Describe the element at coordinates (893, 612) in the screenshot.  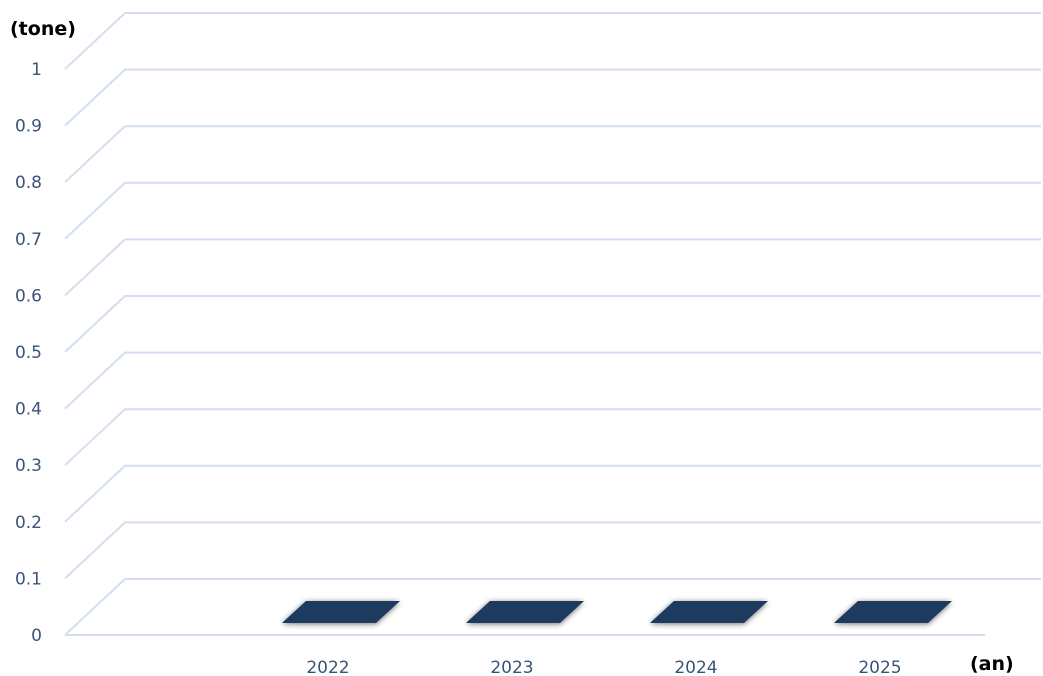
I see `bar-2025` at that location.